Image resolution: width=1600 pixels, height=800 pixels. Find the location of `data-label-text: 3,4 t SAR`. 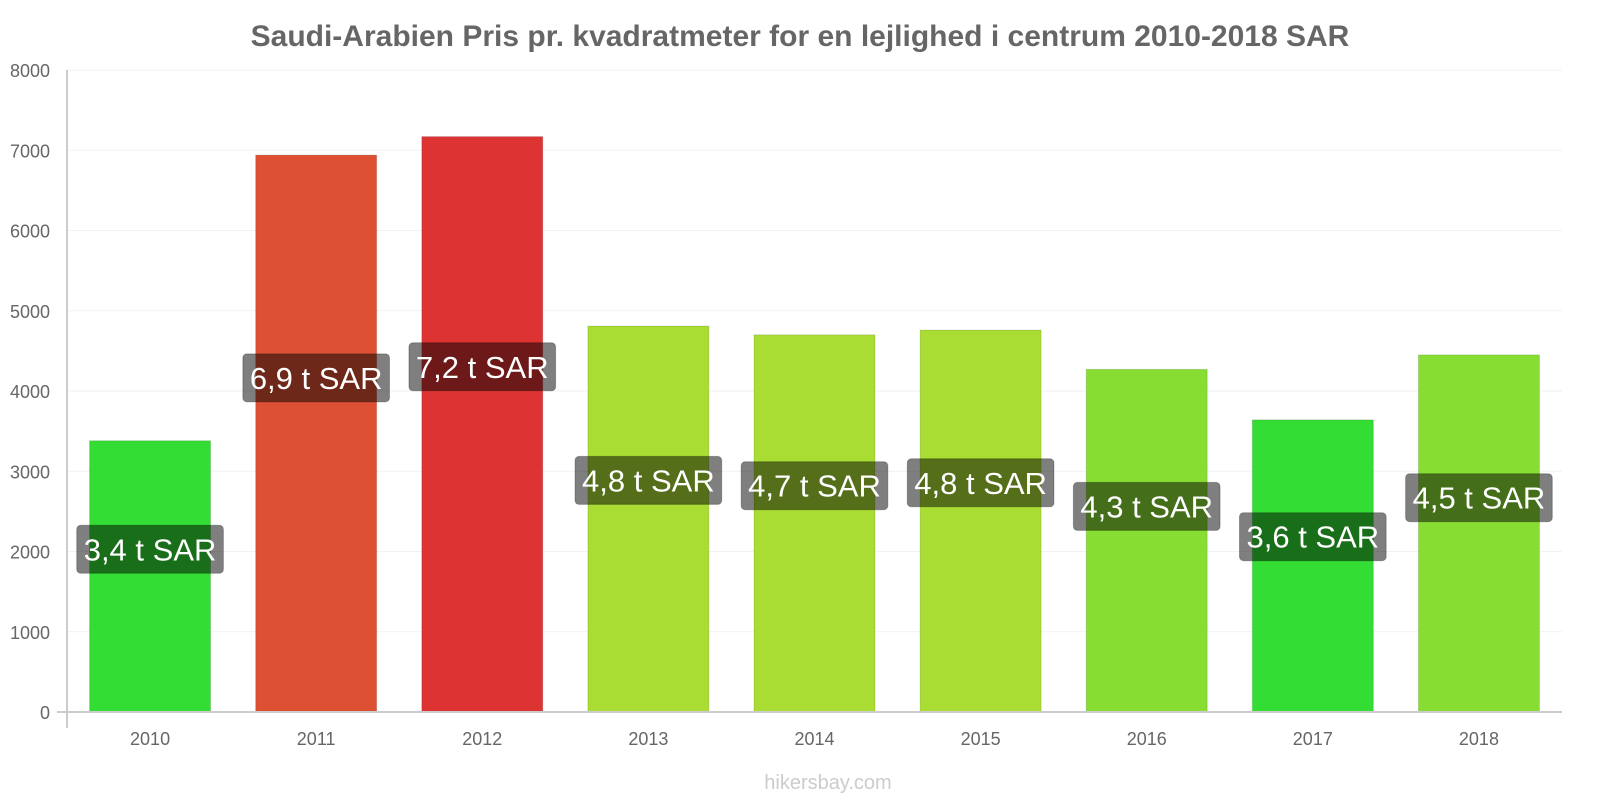

data-label-text: 3,4 t SAR is located at coordinates (150, 549).